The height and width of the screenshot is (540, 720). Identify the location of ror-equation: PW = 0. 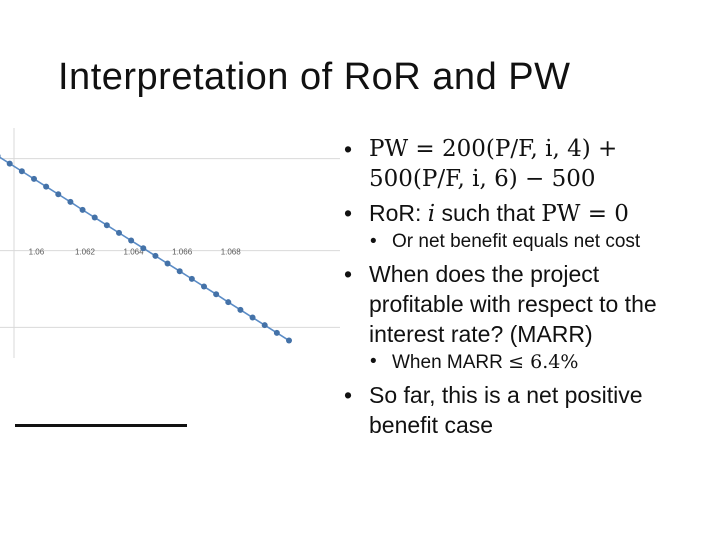
(585, 214).